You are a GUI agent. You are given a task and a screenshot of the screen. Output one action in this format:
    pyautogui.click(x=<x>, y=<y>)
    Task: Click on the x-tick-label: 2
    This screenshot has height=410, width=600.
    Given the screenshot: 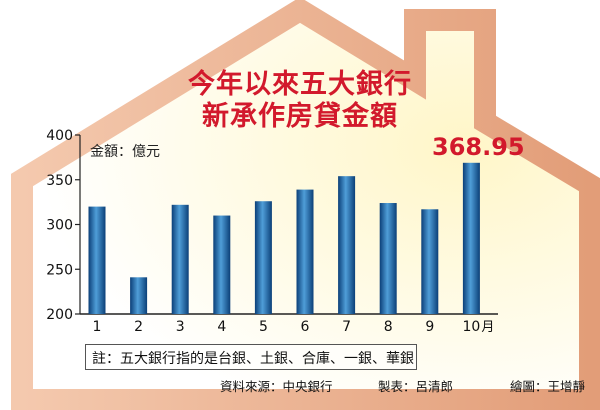 What is the action you would take?
    pyautogui.click(x=138, y=327)
    